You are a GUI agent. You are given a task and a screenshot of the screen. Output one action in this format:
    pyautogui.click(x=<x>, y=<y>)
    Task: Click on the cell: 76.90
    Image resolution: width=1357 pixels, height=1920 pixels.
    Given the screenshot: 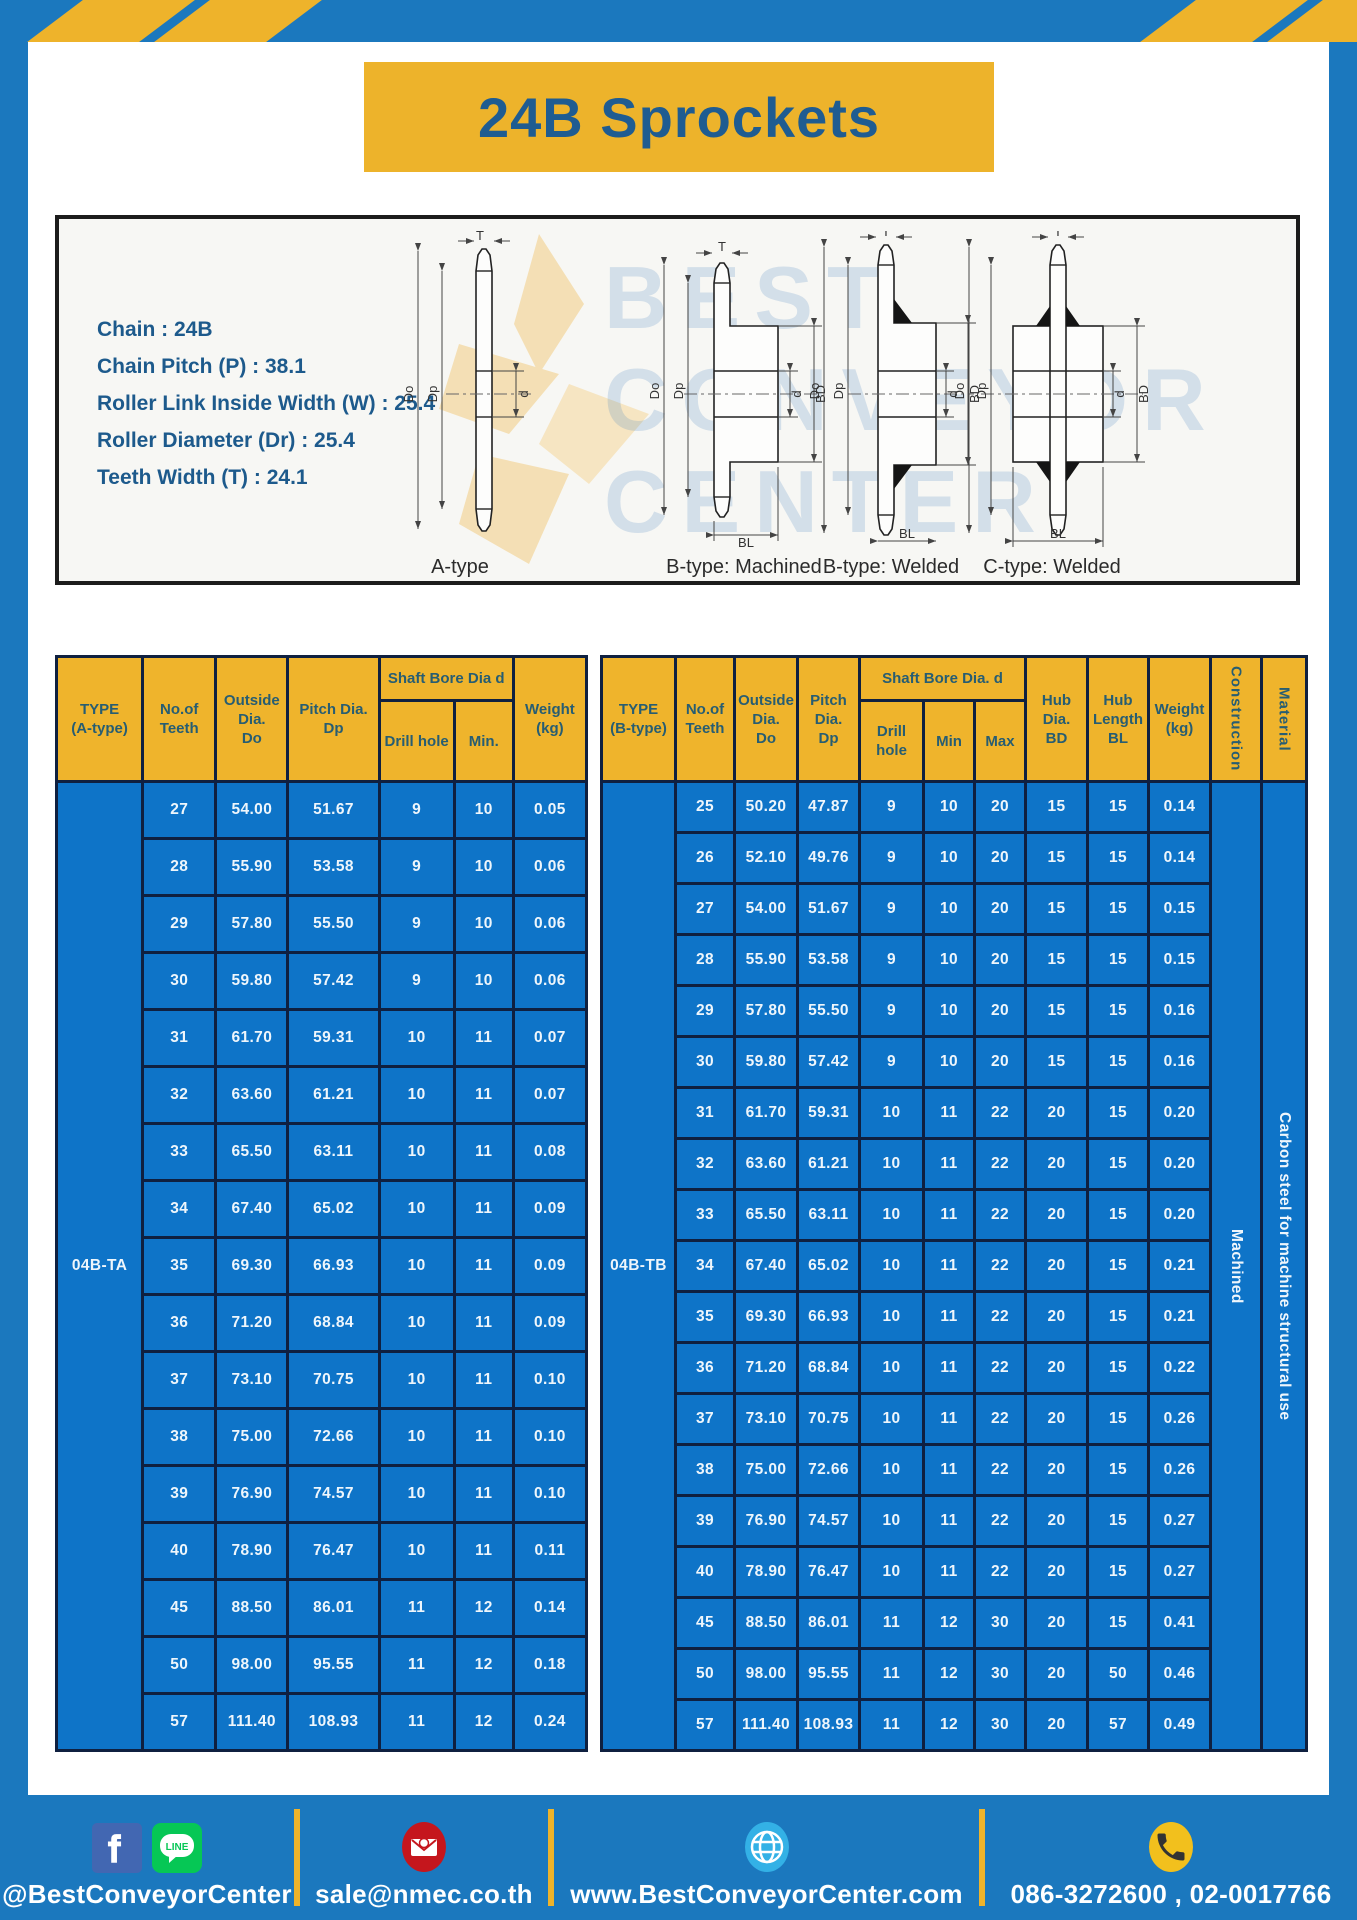 What is the action you would take?
    pyautogui.click(x=252, y=1494)
    